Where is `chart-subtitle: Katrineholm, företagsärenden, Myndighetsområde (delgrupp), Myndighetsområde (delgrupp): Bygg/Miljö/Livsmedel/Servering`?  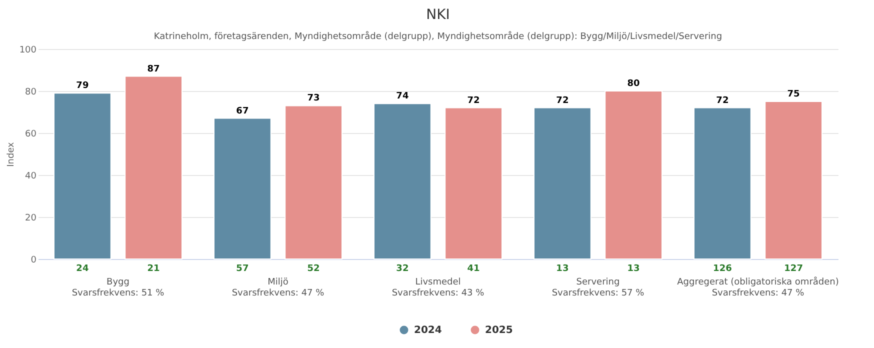
chart-subtitle: Katrineholm, företagsärenden, Myndighetsområde (delgrupp), Myndighetsområde (delgrupp): Bygg/Miljö/Livsmedel/Servering is located at coordinates (438, 36).